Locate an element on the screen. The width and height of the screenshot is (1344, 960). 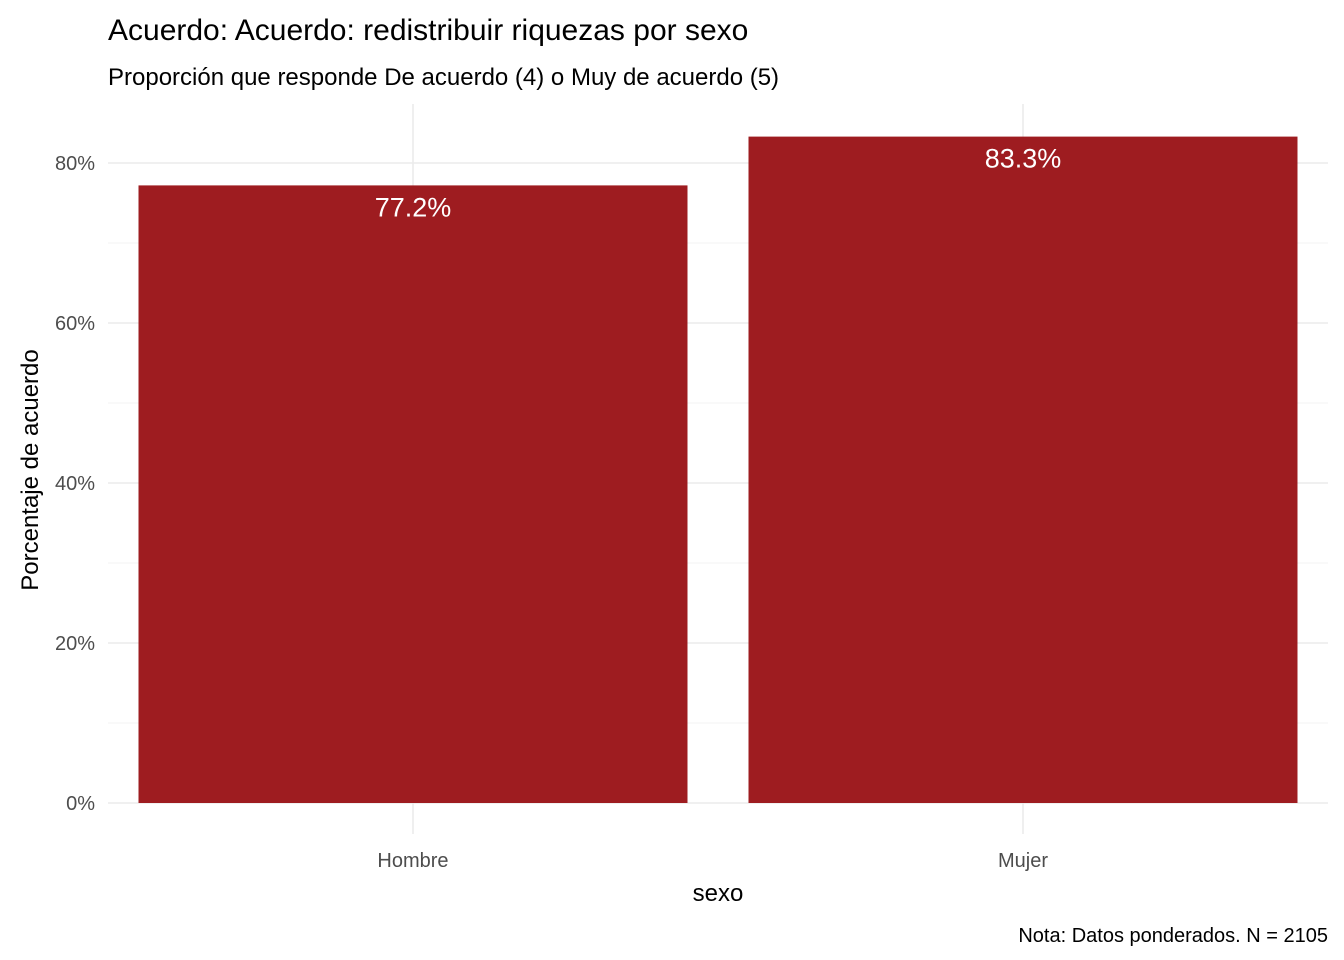
bar-value-label: 77.2% is located at coordinates (413, 207).